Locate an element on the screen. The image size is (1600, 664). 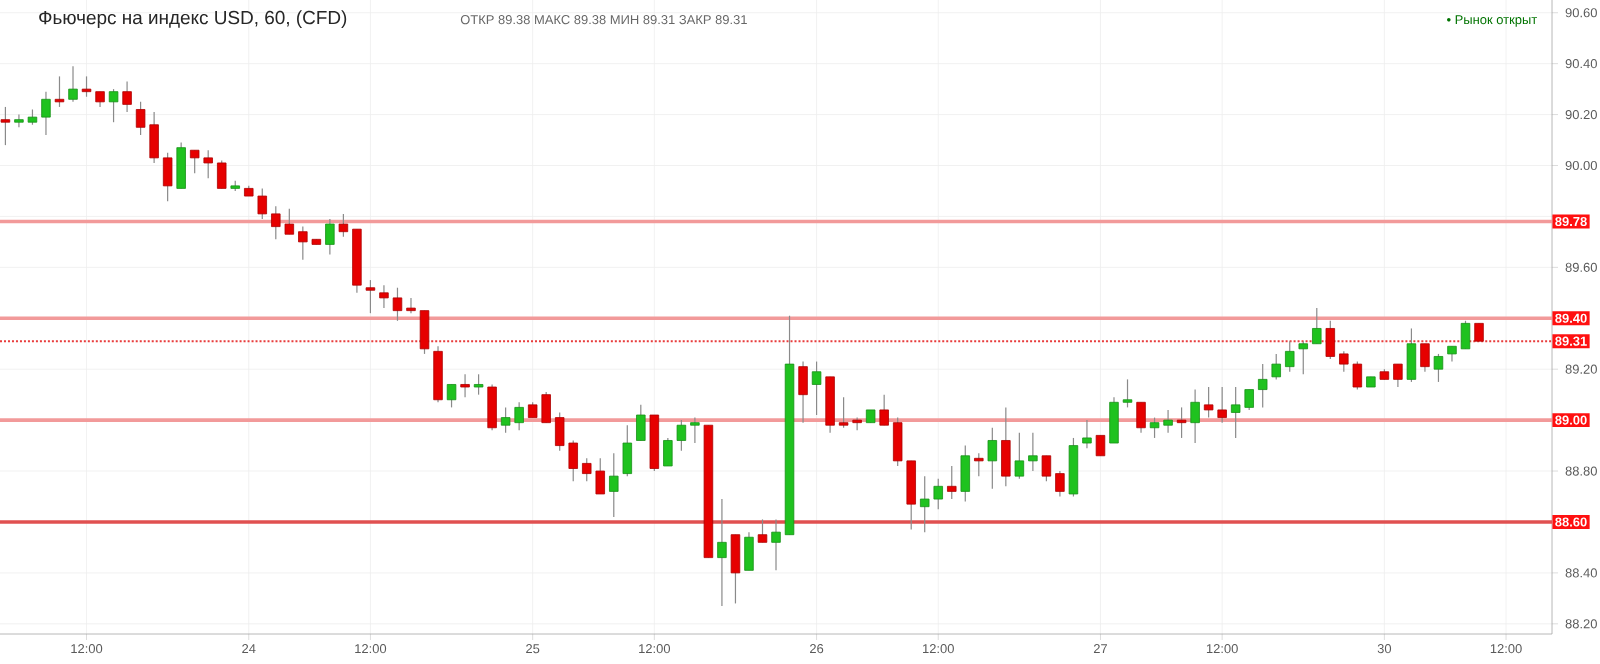
text: Фьючерс на индекс USD, 60, (CFD) is located at coordinates (193, 19).